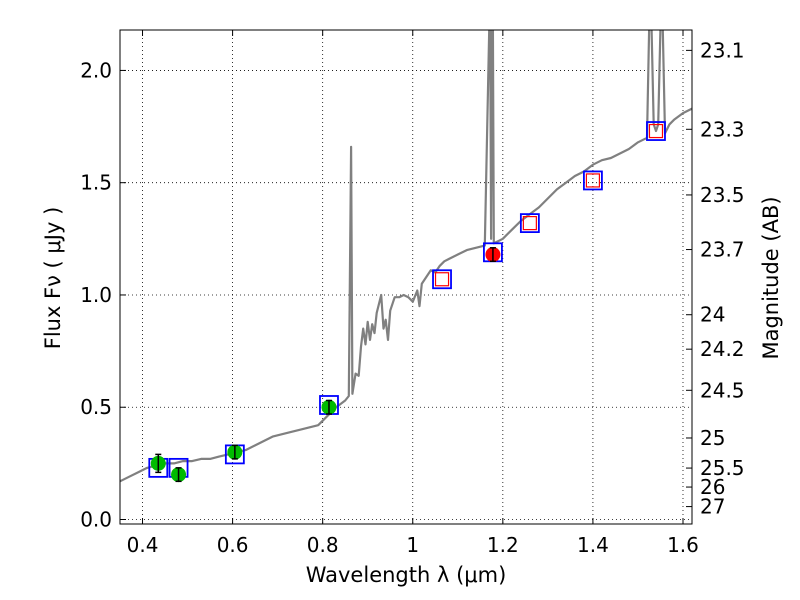 This screenshot has height=600, width=800. What do you see at coordinates (96, 183) in the screenshot?
I see `y-tick-label: 1.5` at bounding box center [96, 183].